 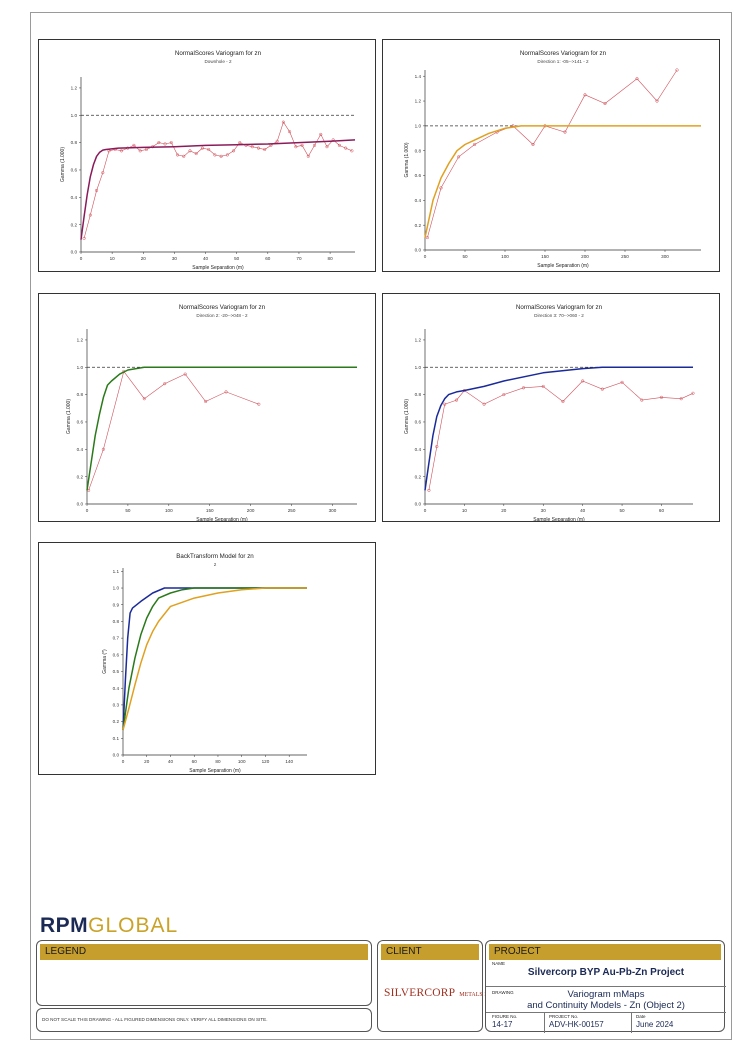 I want to click on chart-subtitle: Direction 1: -05-->141 - 2, so click(x=563, y=61).